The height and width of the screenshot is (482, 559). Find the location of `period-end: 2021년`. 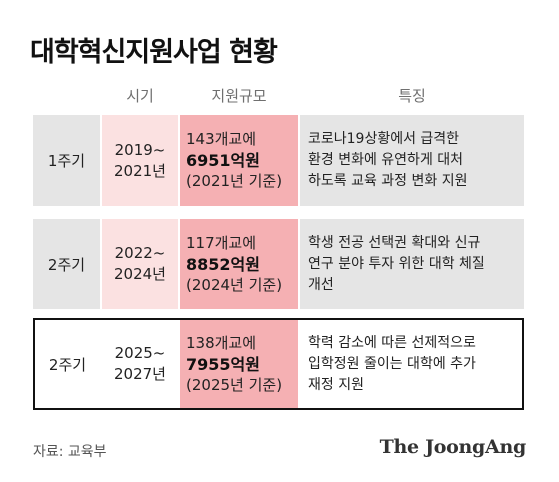

period-end: 2021년 is located at coordinates (140, 170).